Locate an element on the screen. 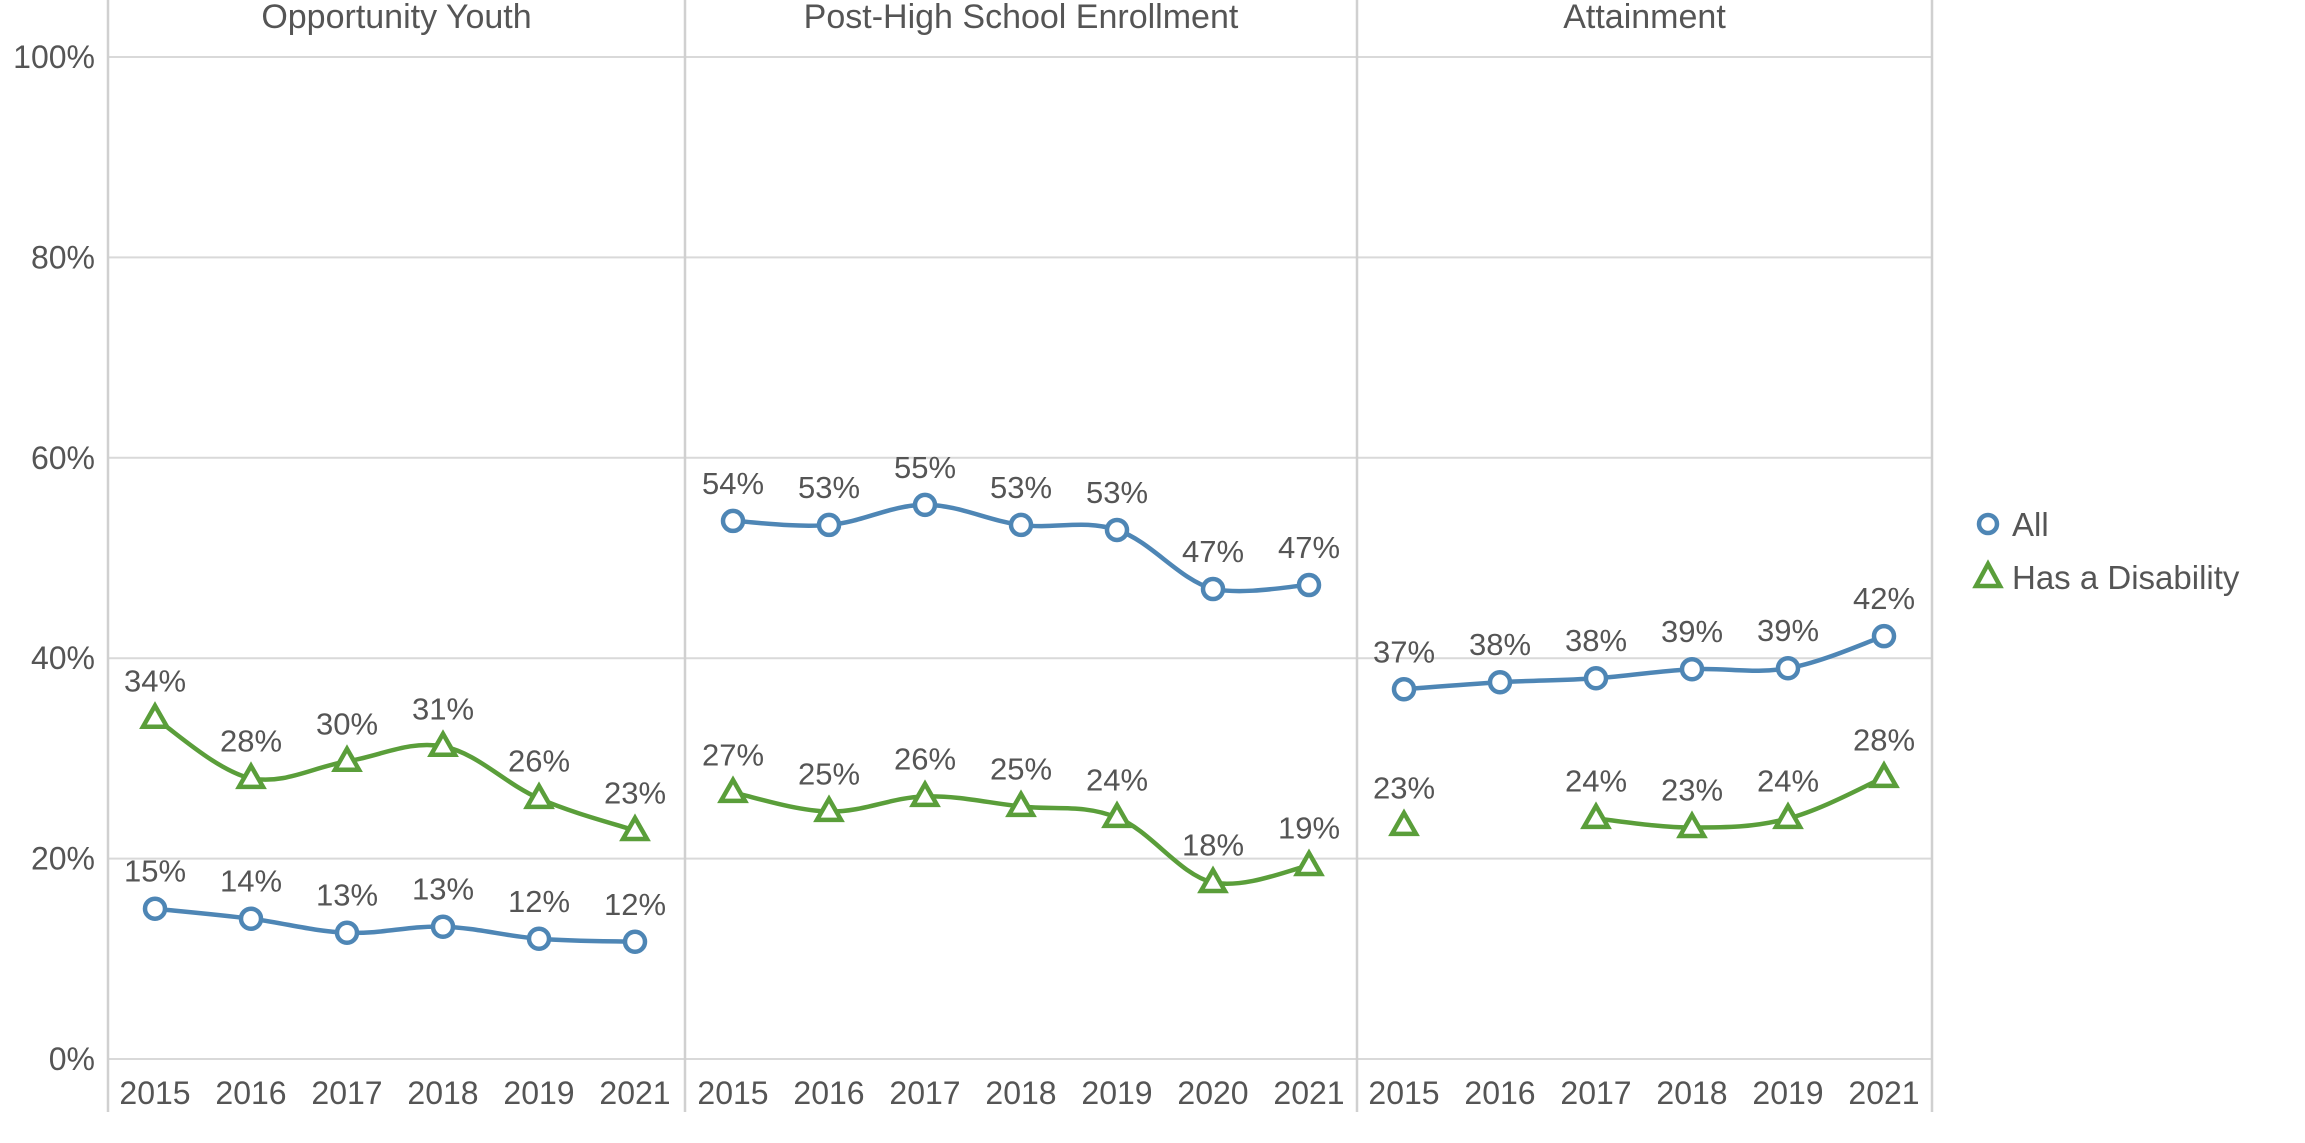 Image resolution: width=2305 pixels, height=1143 pixels. data-label: 15% is located at coordinates (155, 871).